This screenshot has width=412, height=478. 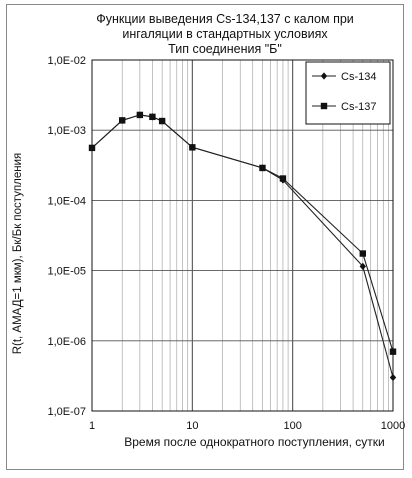 I want to click on y-tick-label: 1,0E-03, so click(x=66, y=131).